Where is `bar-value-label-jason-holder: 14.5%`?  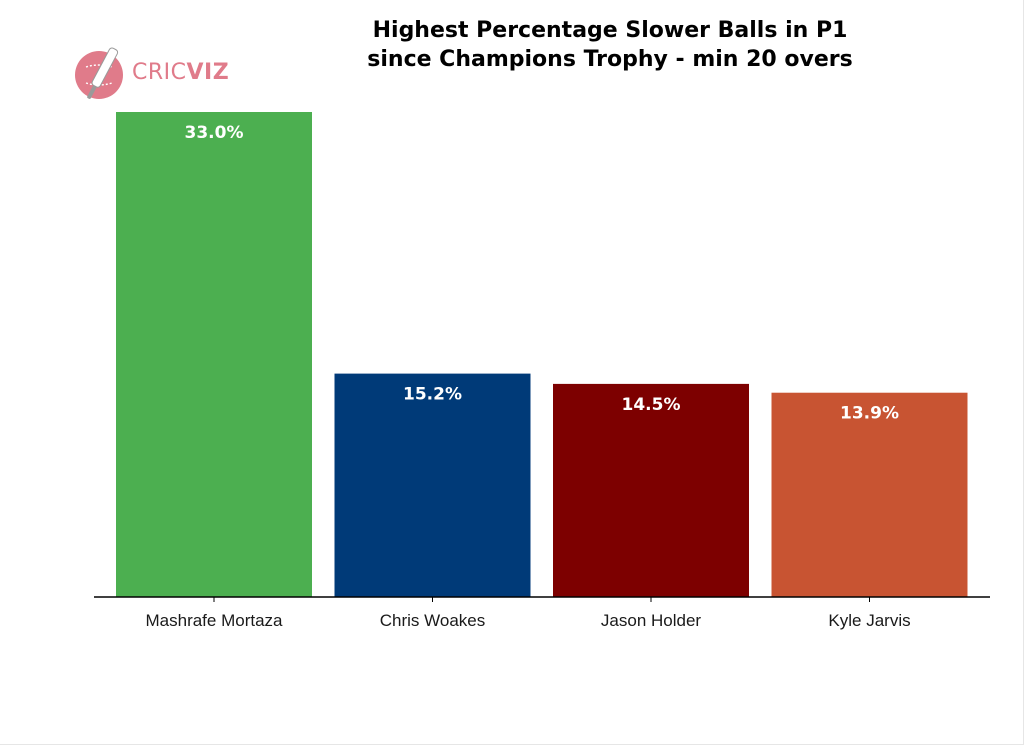
bar-value-label-jason-holder: 14.5% is located at coordinates (651, 405).